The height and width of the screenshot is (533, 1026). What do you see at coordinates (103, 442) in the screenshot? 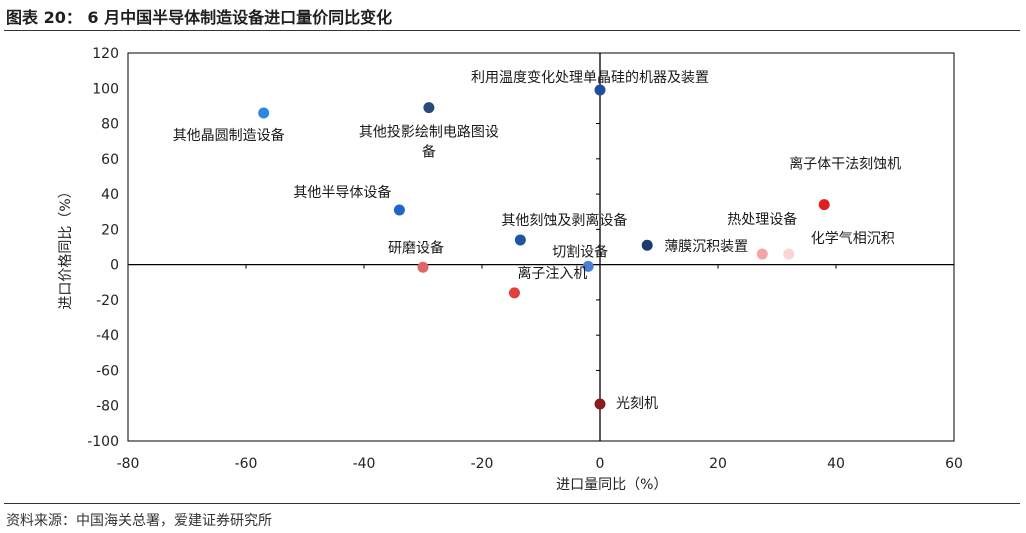
I see `y-tick-label: -100` at bounding box center [103, 442].